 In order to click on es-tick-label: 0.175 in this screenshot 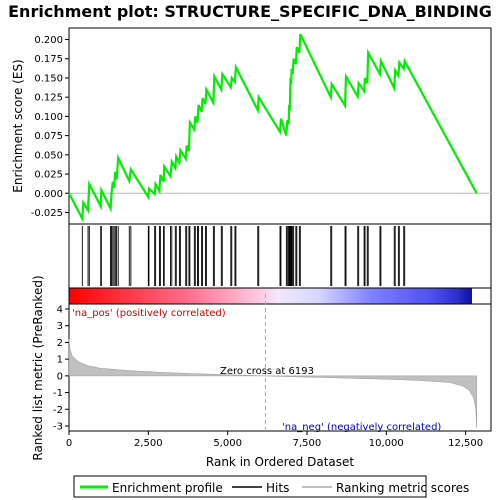, I will do `click(48, 59)`.